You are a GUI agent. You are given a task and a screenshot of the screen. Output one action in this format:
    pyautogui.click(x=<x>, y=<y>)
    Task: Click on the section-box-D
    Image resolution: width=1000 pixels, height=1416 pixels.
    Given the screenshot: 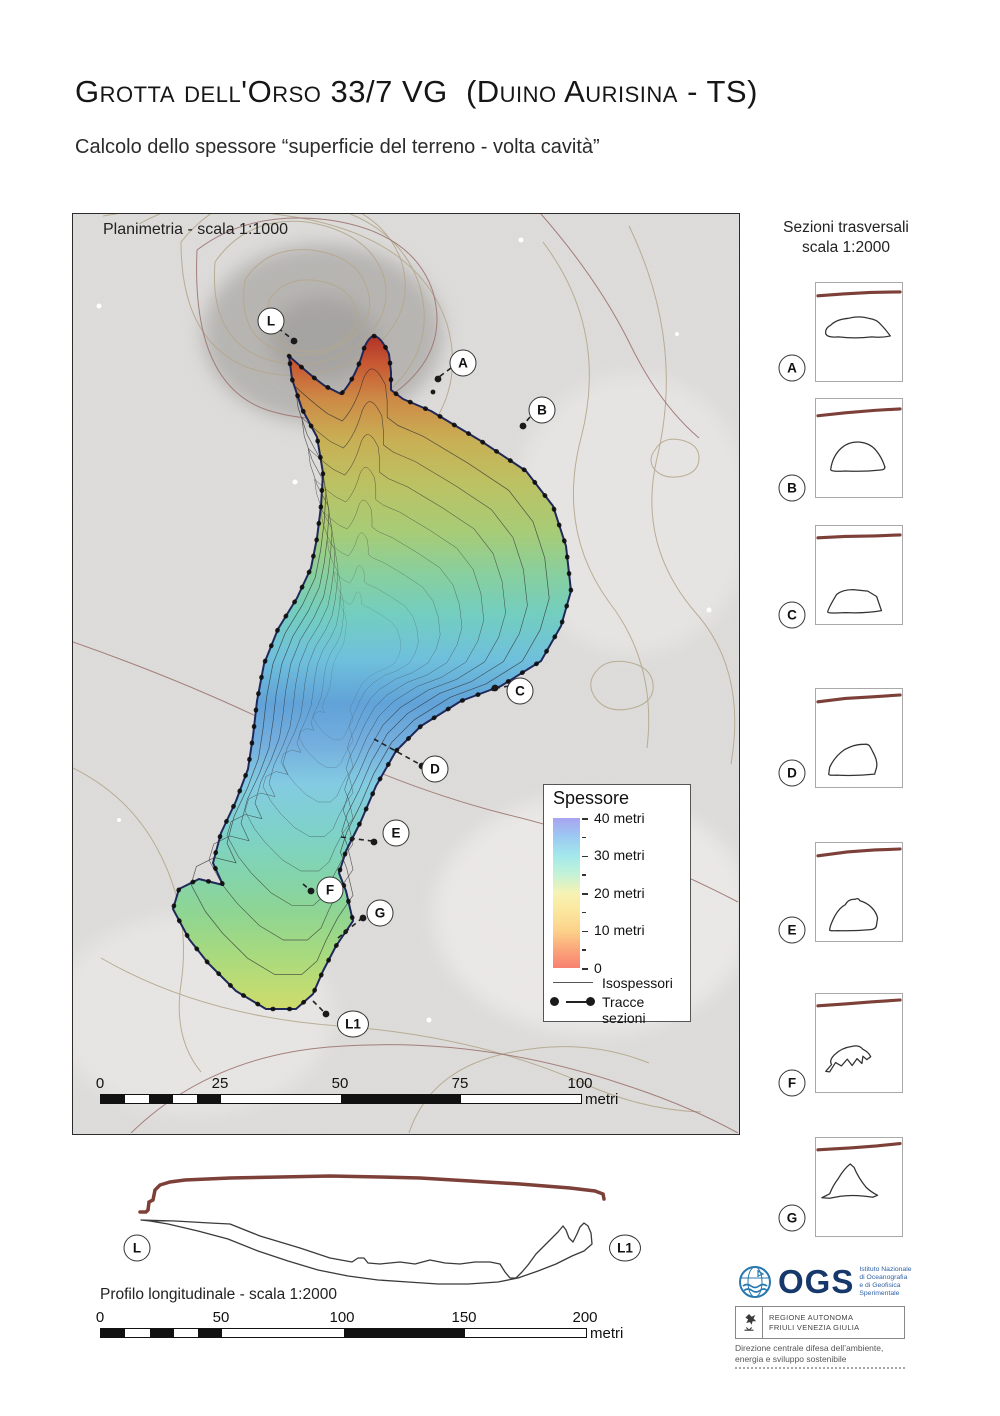 What is the action you would take?
    pyautogui.click(x=859, y=738)
    